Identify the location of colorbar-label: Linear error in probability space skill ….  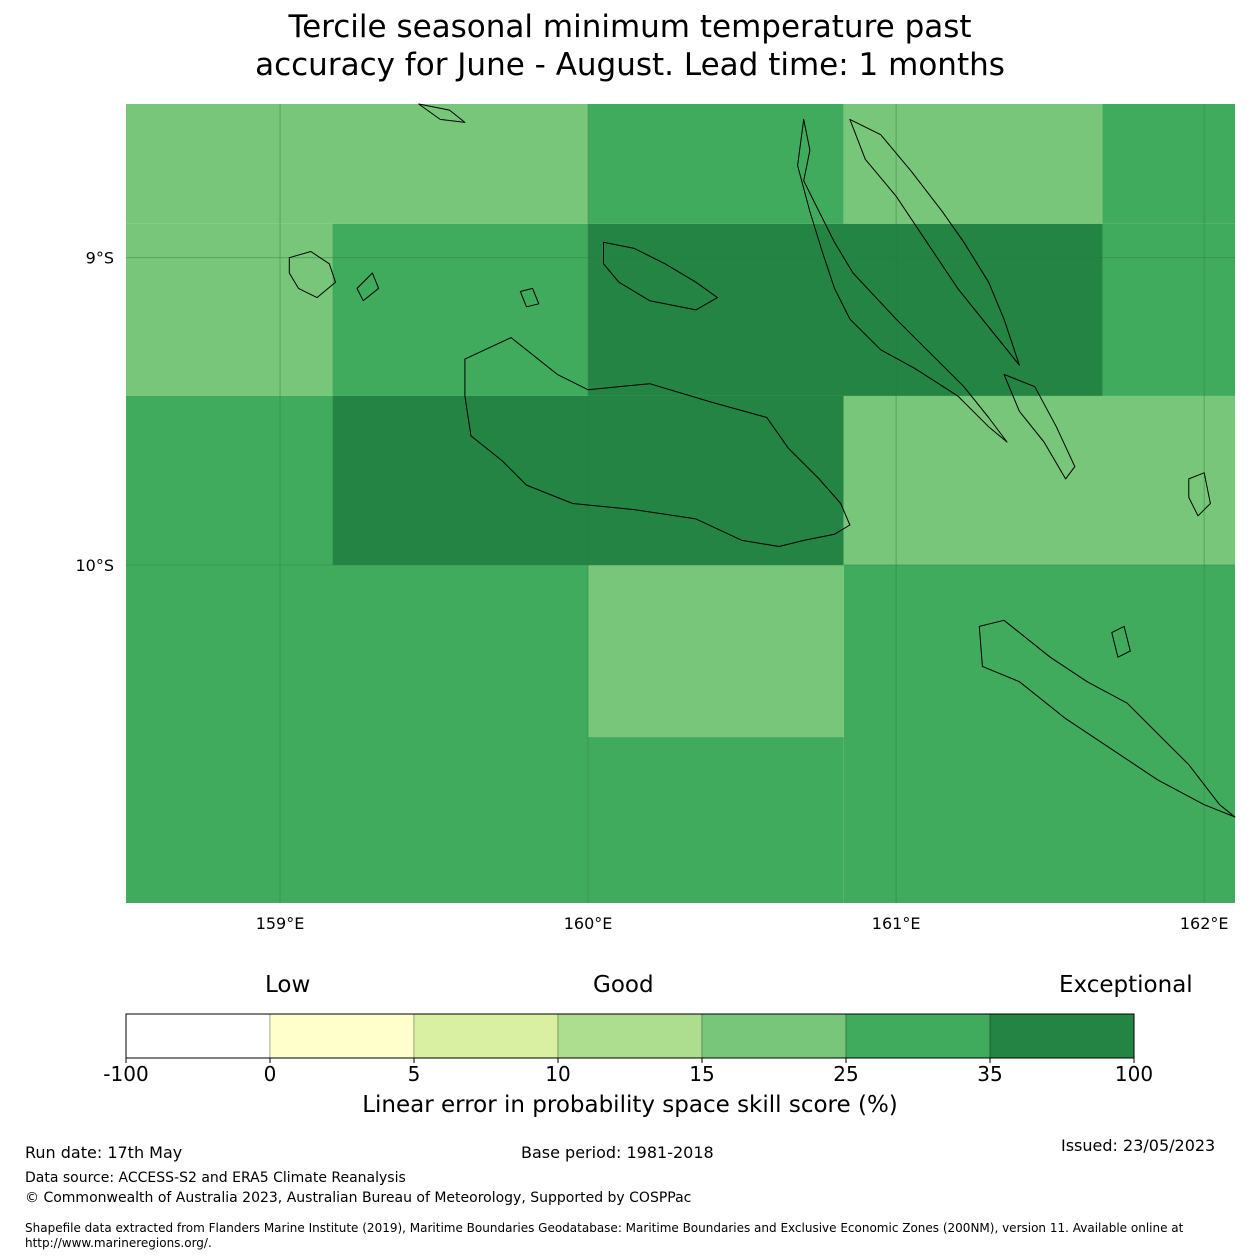
(630, 1105).